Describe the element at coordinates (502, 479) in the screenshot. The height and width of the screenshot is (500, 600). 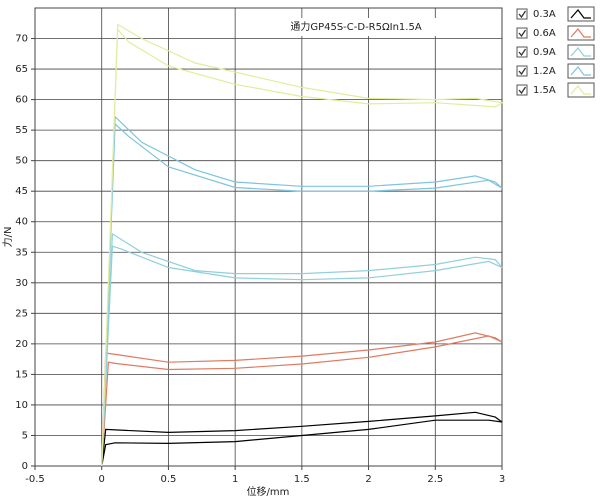
I see `x-tick-label: 3` at that location.